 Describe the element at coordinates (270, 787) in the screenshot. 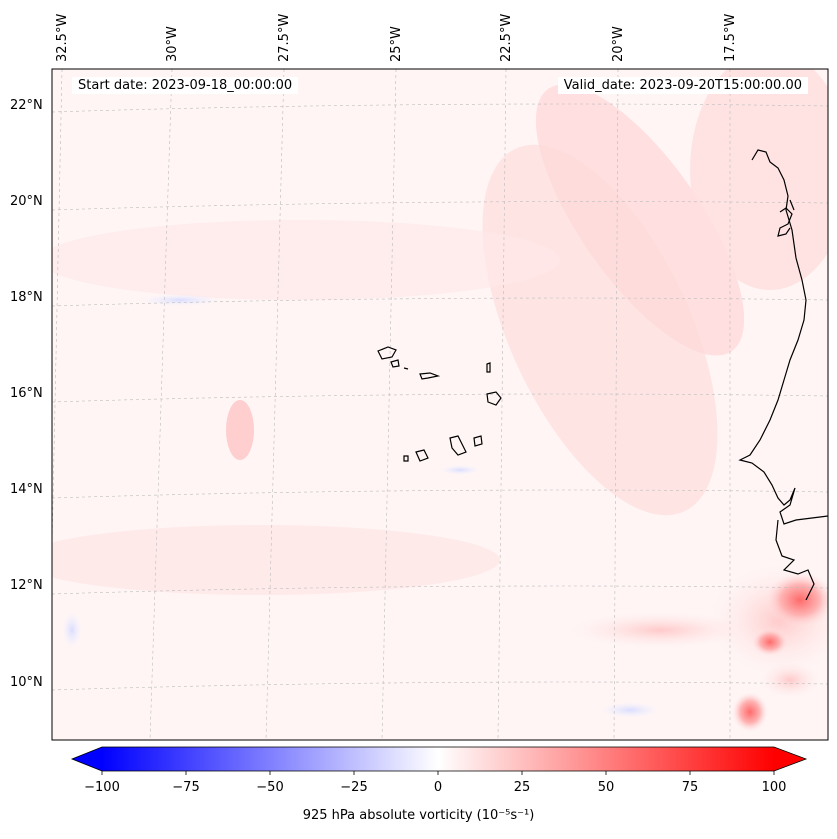

I see `colorbar-tick: −50` at that location.